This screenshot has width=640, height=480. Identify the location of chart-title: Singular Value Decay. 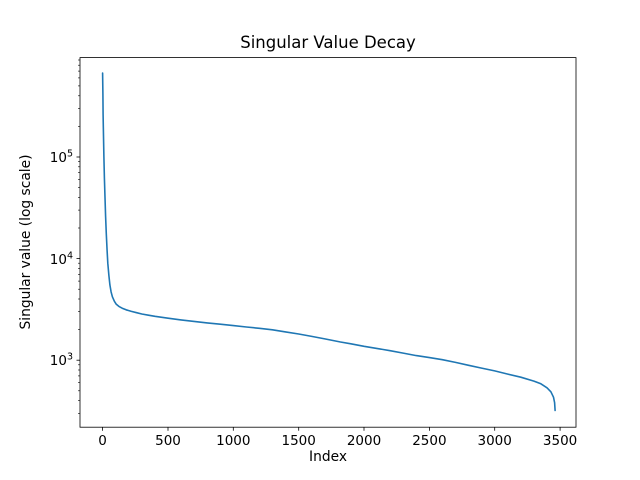
(328, 42).